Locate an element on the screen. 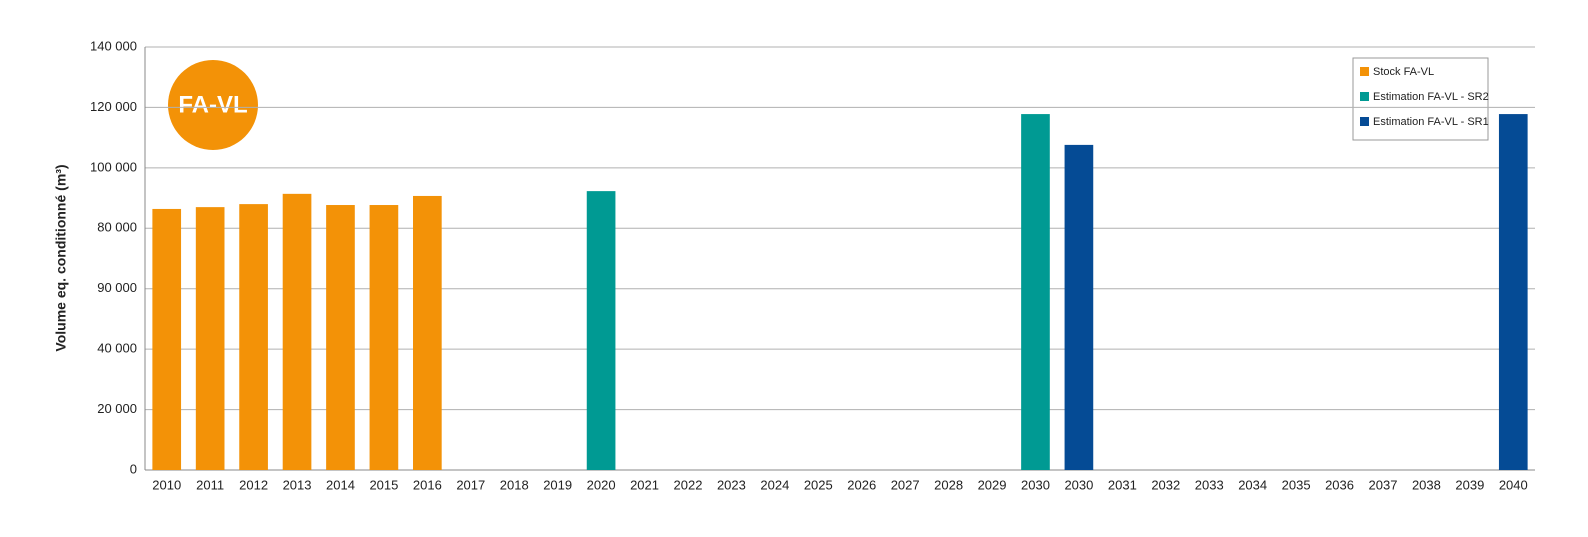 This screenshot has width=1588, height=537. x-tick-label: 2013 is located at coordinates (297, 484).